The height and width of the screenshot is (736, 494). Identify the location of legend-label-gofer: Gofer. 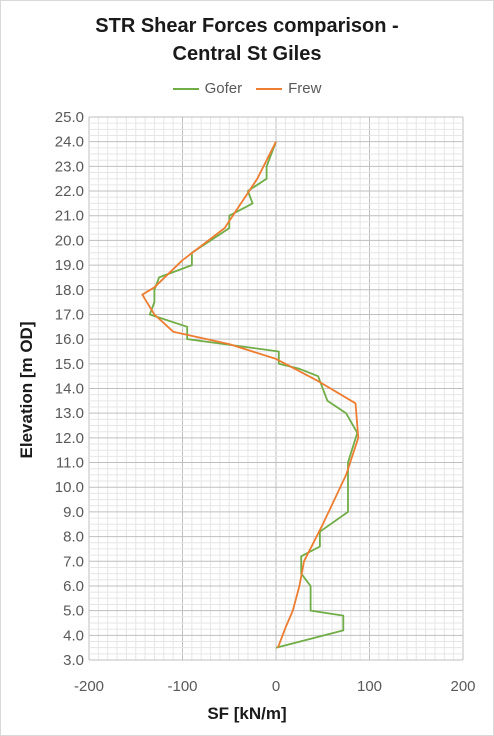
(223, 88).